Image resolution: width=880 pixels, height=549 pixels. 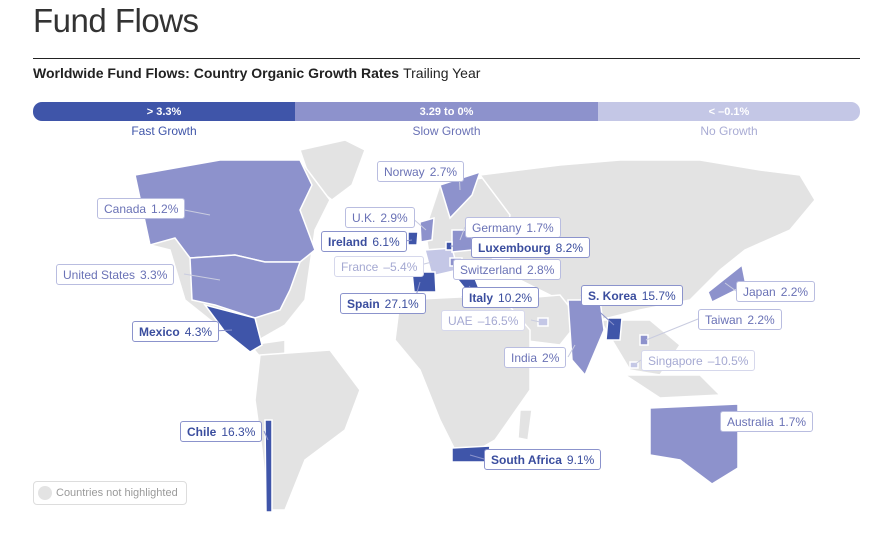 What do you see at coordinates (198, 332) in the screenshot?
I see `callout-mexico-value: 4.3%` at bounding box center [198, 332].